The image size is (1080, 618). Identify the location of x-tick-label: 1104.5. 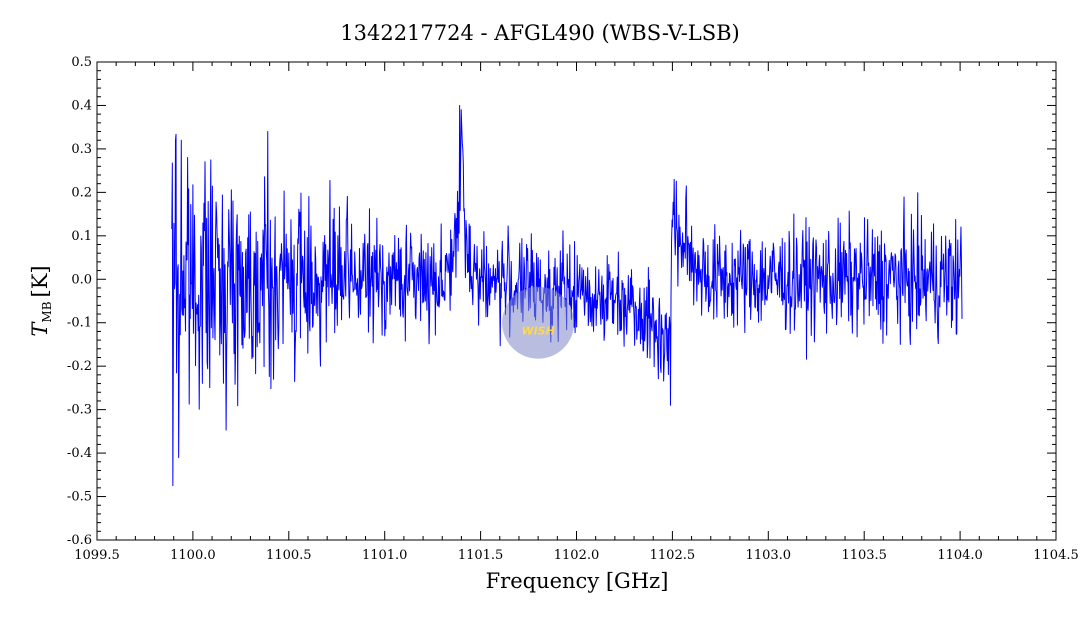
(1056, 555).